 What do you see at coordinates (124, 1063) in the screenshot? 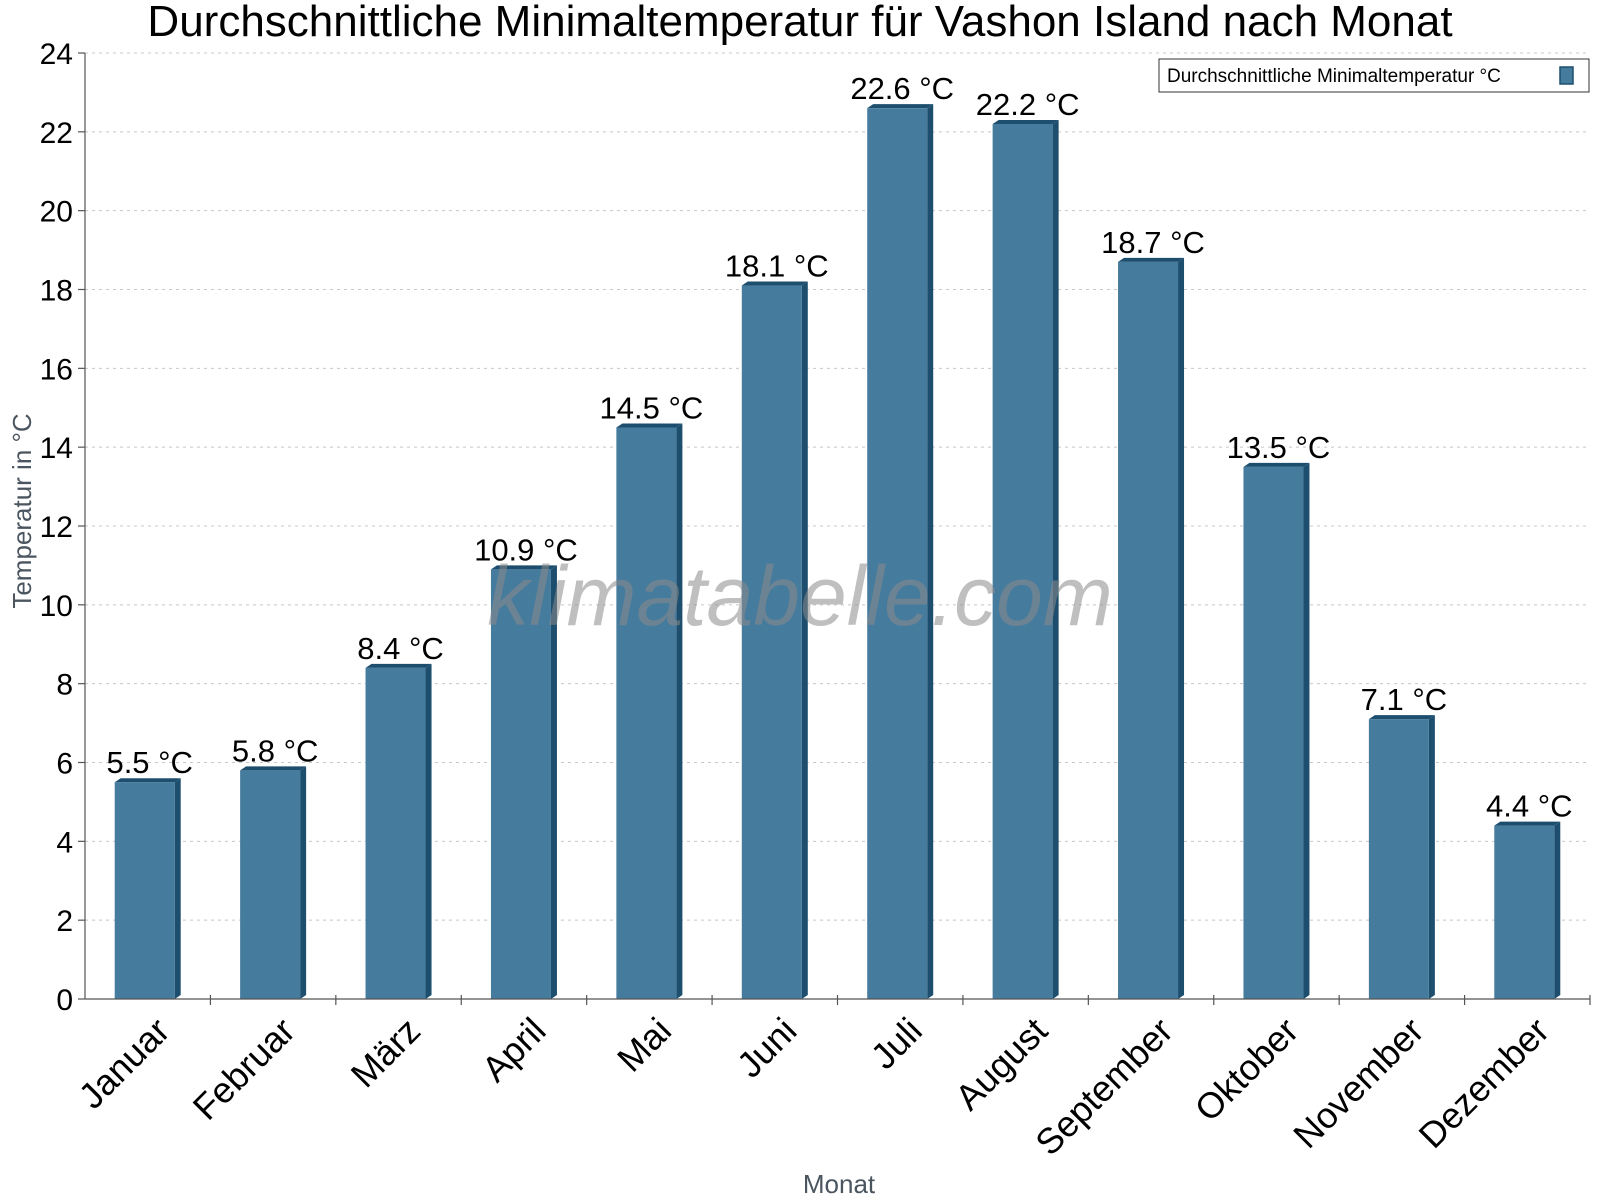
I see `x-tick-label: Januar` at bounding box center [124, 1063].